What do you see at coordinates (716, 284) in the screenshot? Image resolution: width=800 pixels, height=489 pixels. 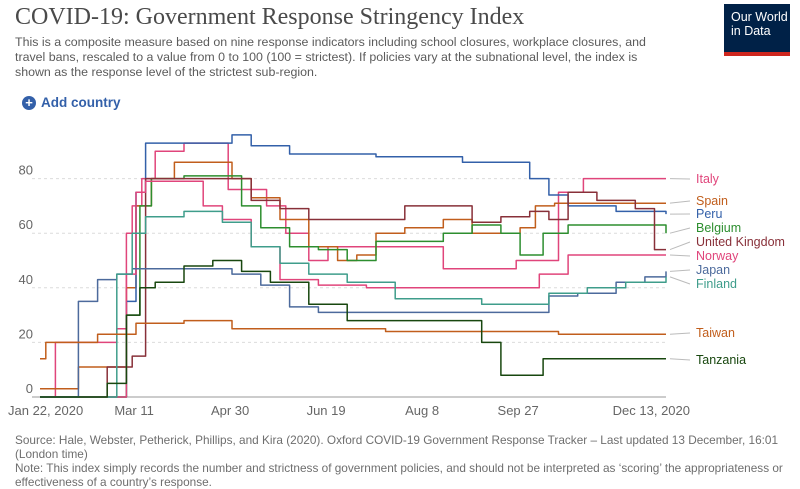 I see `legend-label: Finland` at bounding box center [716, 284].